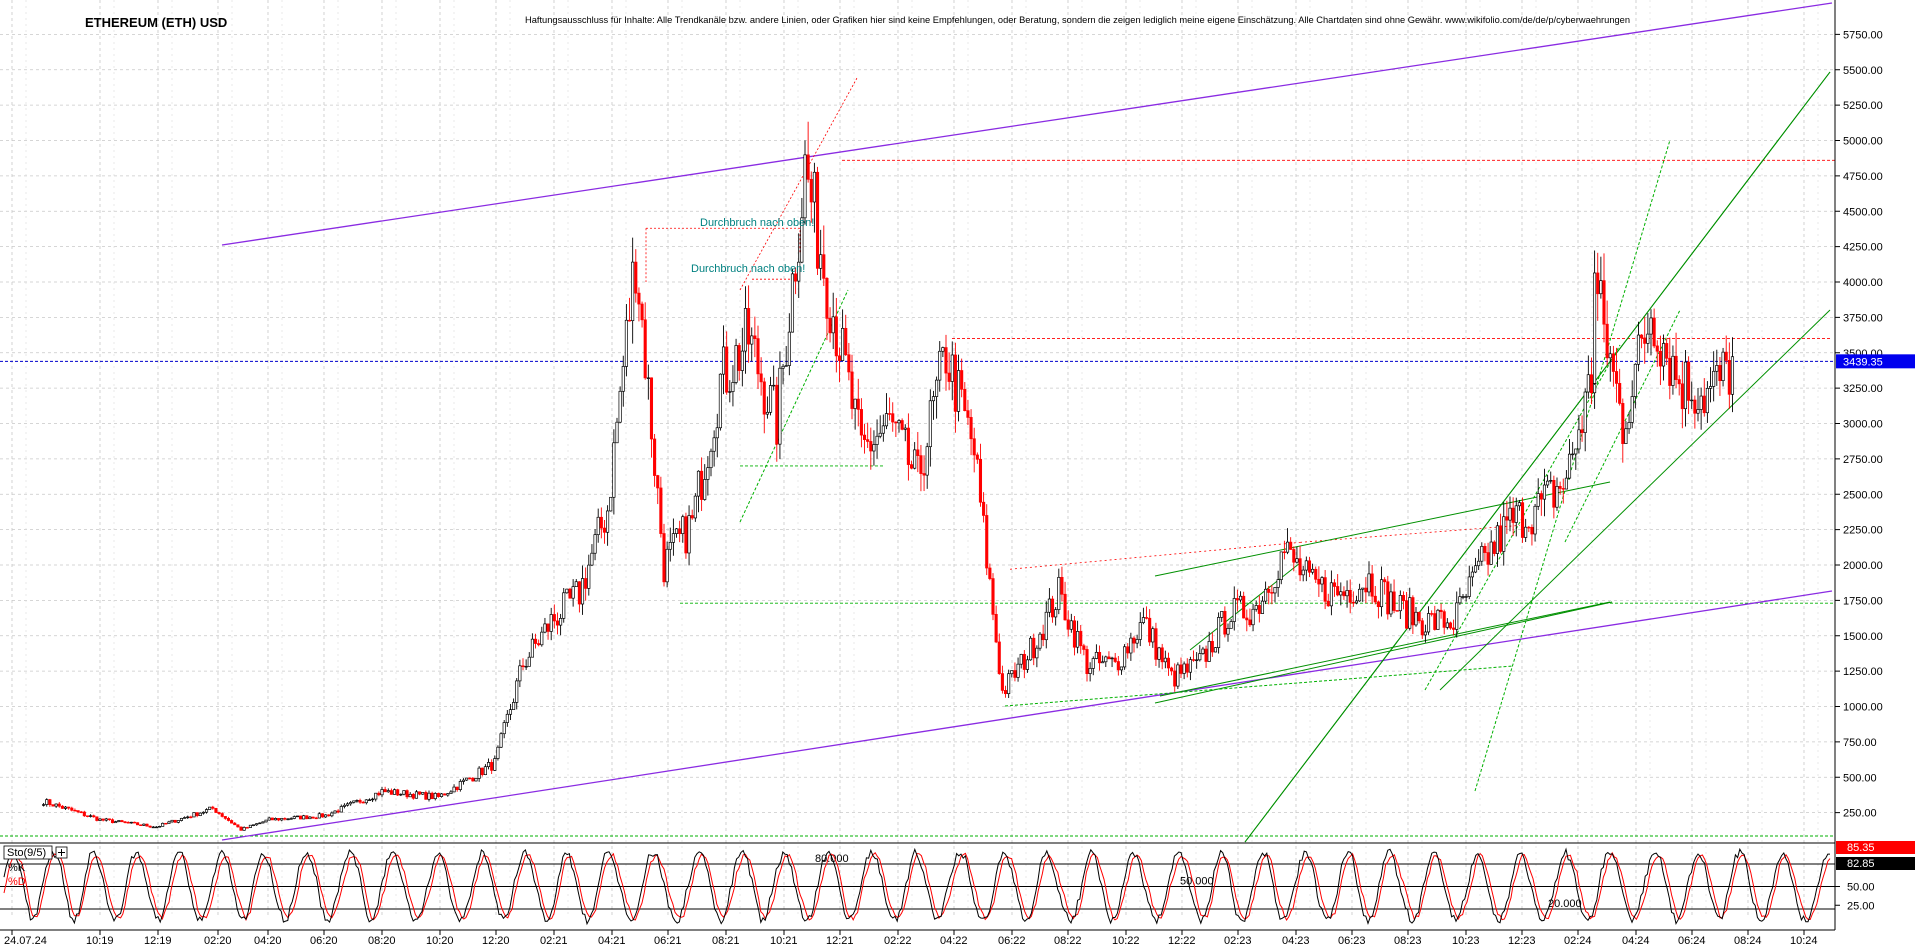  What do you see at coordinates (1522, 941) in the screenshot?
I see `x-tick-label: 12:23` at bounding box center [1522, 941].